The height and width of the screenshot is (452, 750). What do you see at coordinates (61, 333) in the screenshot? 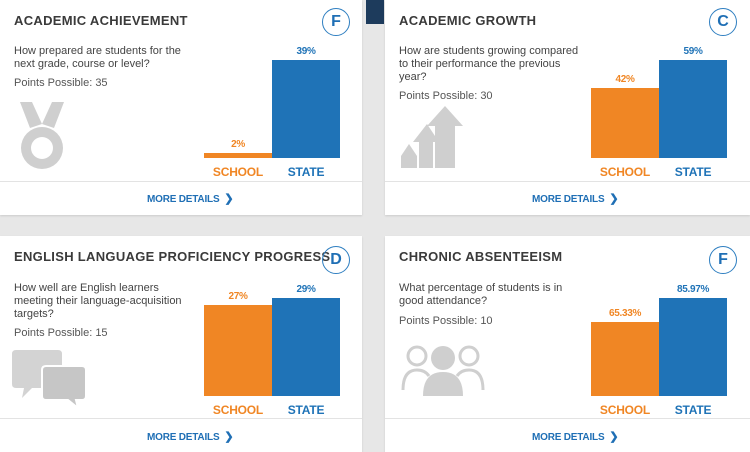
I see `points-possible: Points Possible: 15` at bounding box center [61, 333].